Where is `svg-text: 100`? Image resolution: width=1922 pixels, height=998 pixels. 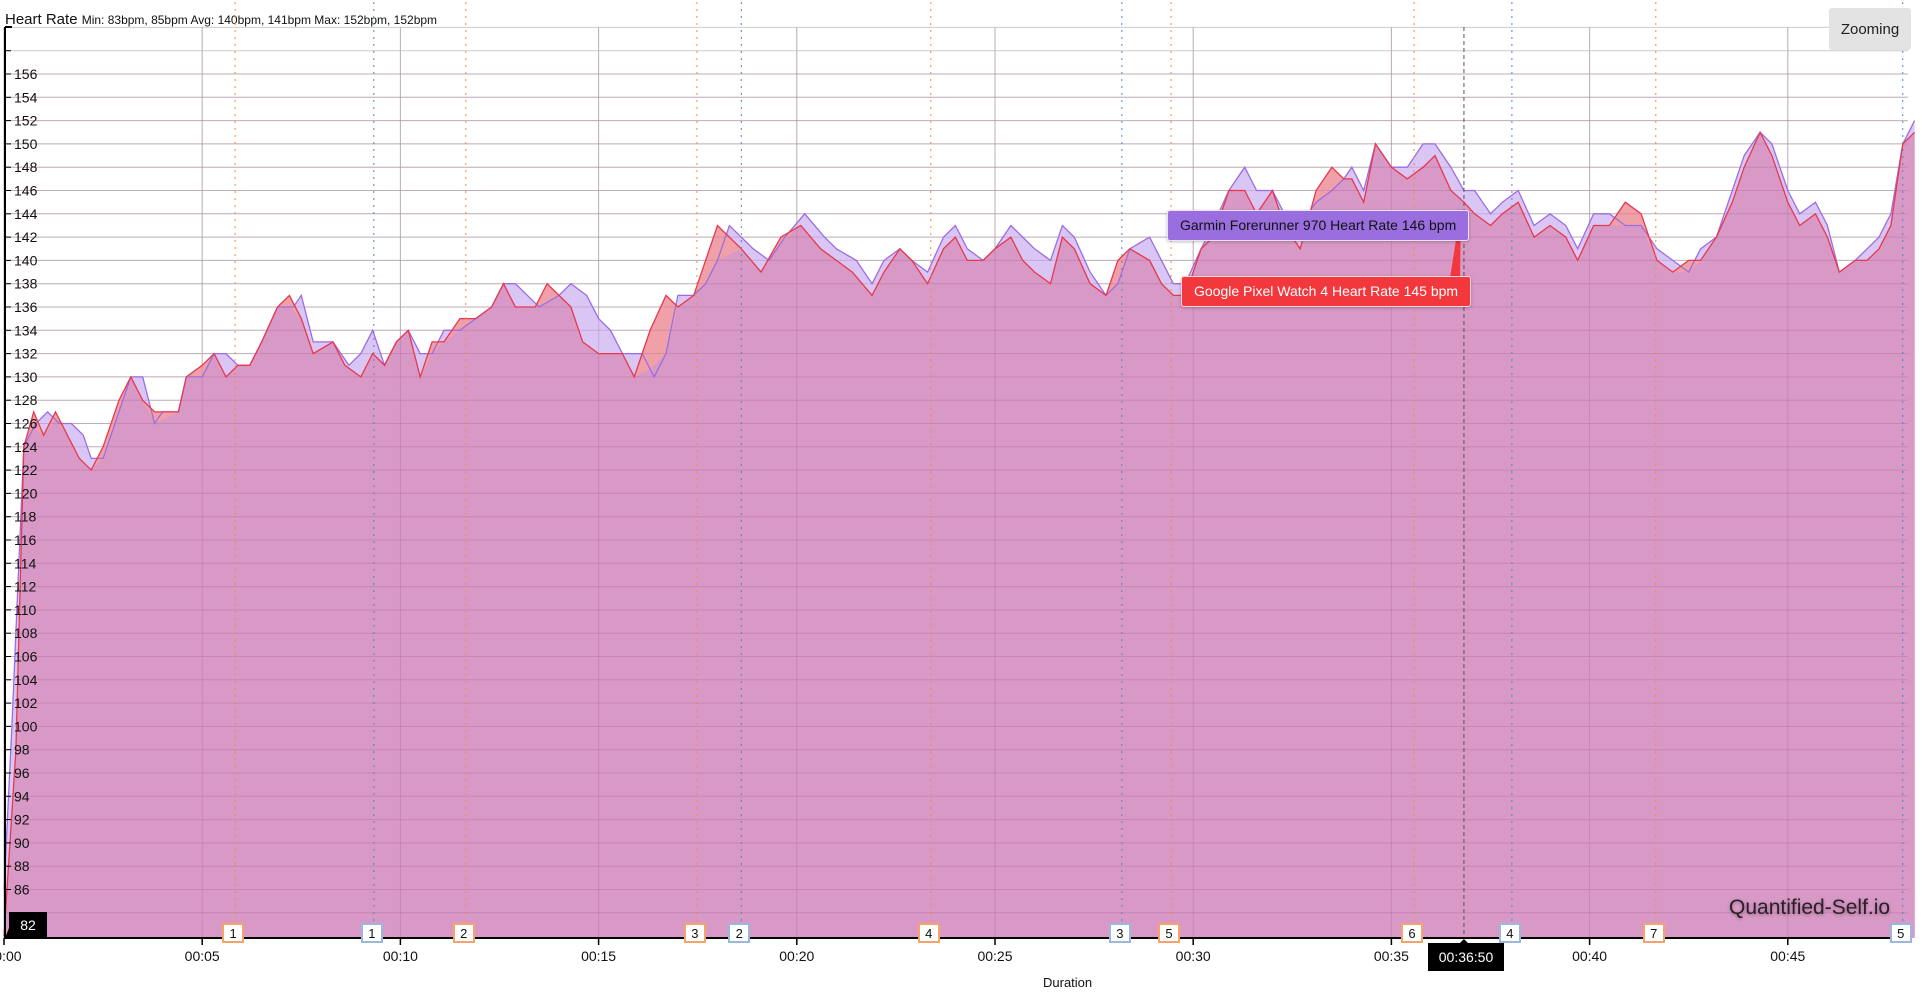
svg-text: 100 is located at coordinates (26, 726).